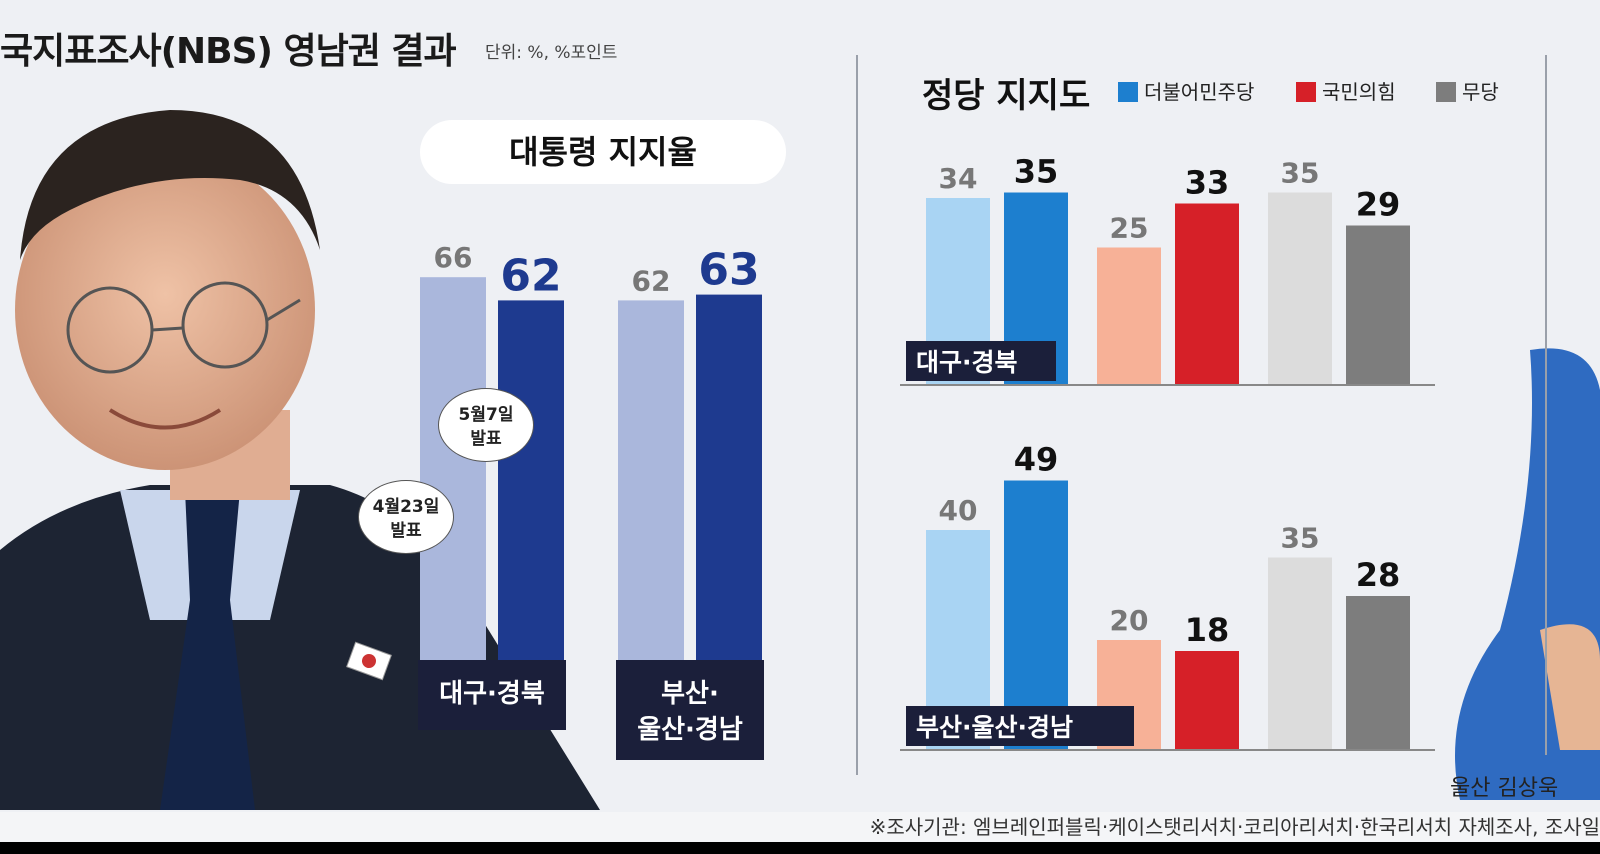 The width and height of the screenshot is (1600, 854). Describe the element at coordinates (651, 280) in the screenshot. I see `data-label-prev-1: 62` at that location.